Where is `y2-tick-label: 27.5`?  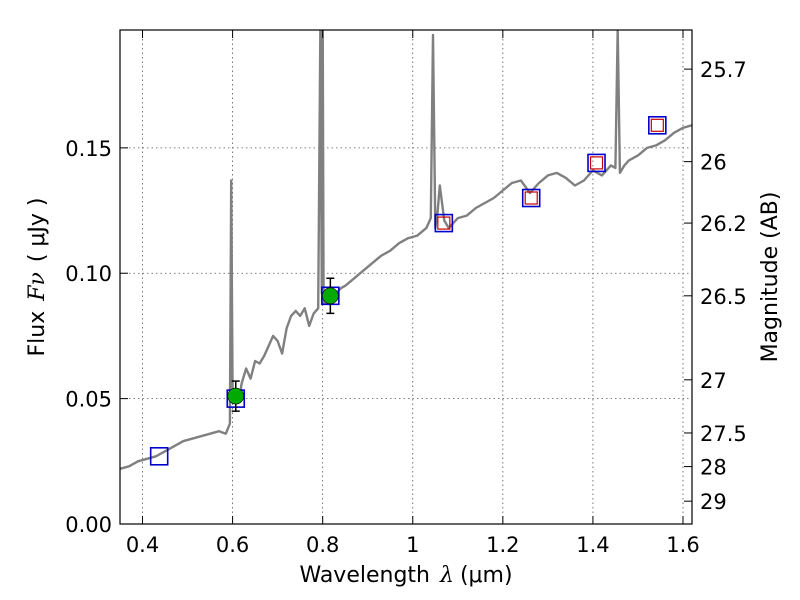
y2-tick-label: 27.5 is located at coordinates (723, 434).